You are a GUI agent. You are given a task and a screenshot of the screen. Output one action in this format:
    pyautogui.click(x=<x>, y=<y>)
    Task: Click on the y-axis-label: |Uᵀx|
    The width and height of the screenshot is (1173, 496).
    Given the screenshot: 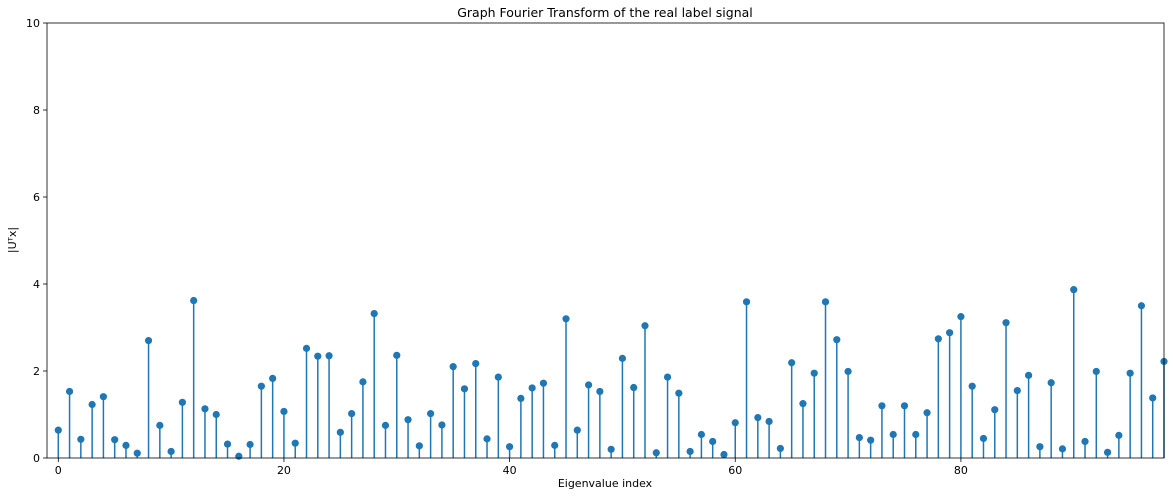 What is the action you would take?
    pyautogui.click(x=12, y=240)
    